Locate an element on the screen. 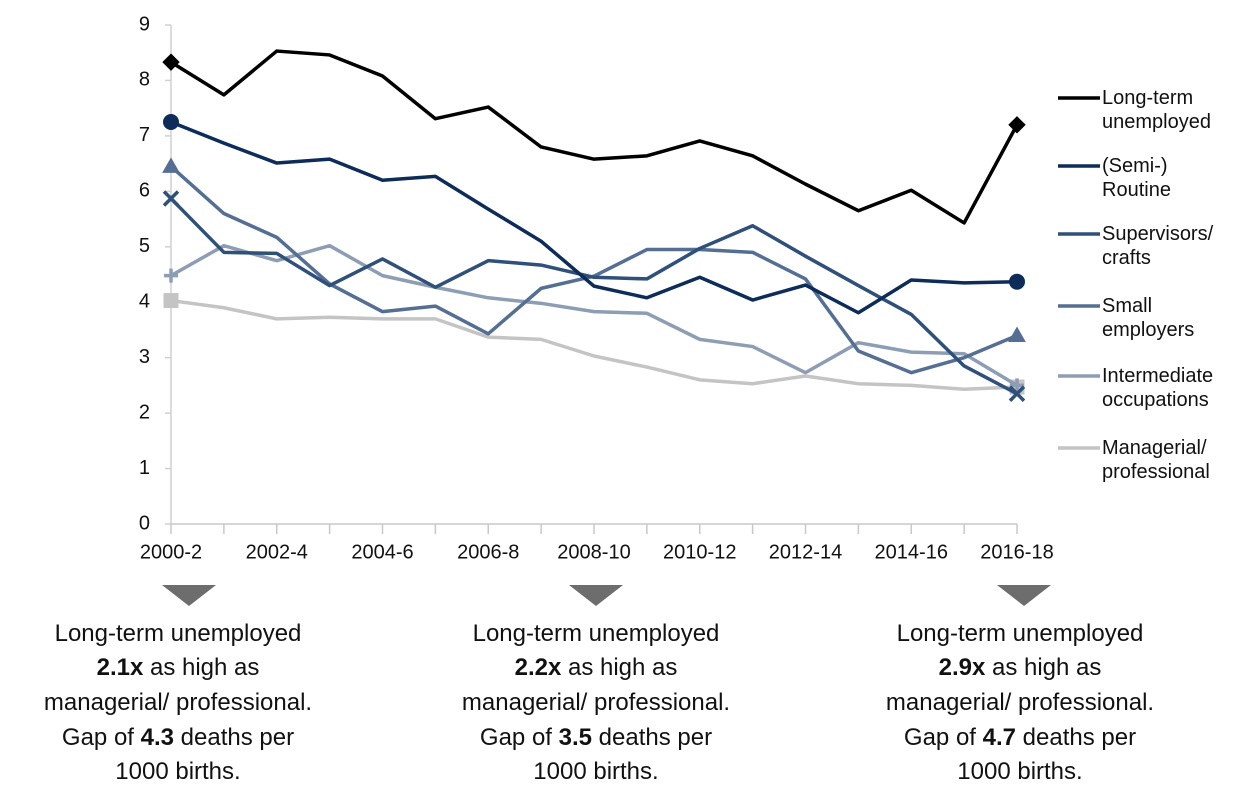 This screenshot has height=785, width=1243. y-tick-label: 0 is located at coordinates (144, 523).